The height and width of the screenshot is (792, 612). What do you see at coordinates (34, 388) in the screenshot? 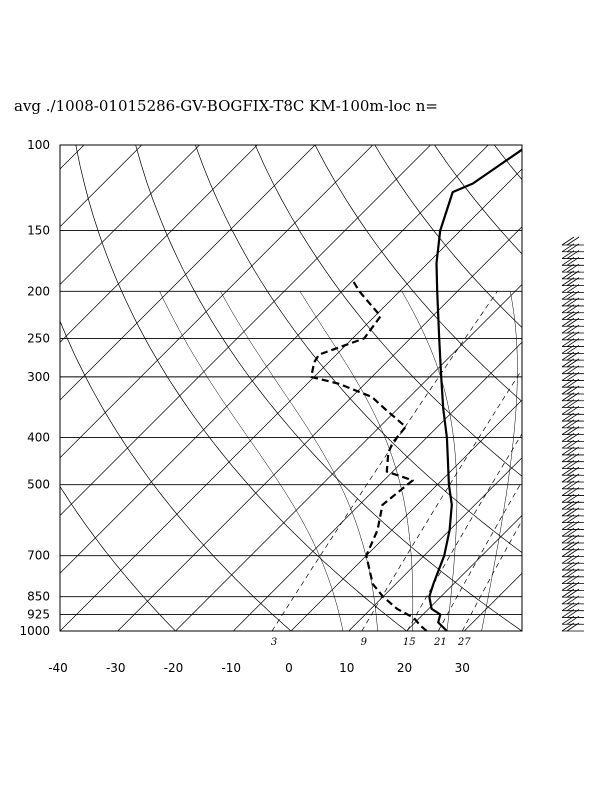
I see `pressure-tick-labels: 100 150 200 250 300 400 500 700 850 925 1000` at bounding box center [34, 388].